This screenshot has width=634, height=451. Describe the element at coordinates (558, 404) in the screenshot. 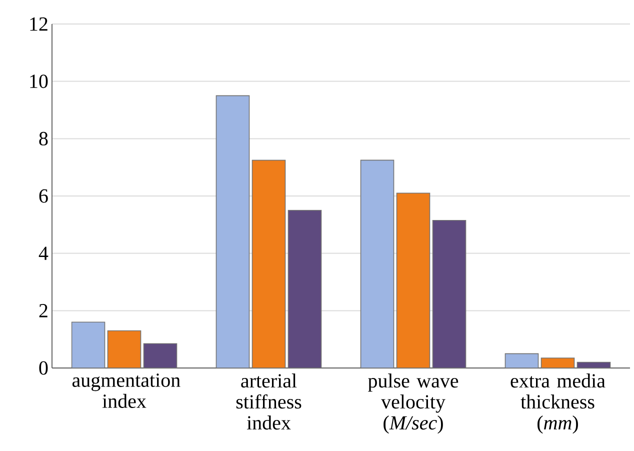

I see `x-tick-label: extra media thickness (mm)` at that location.